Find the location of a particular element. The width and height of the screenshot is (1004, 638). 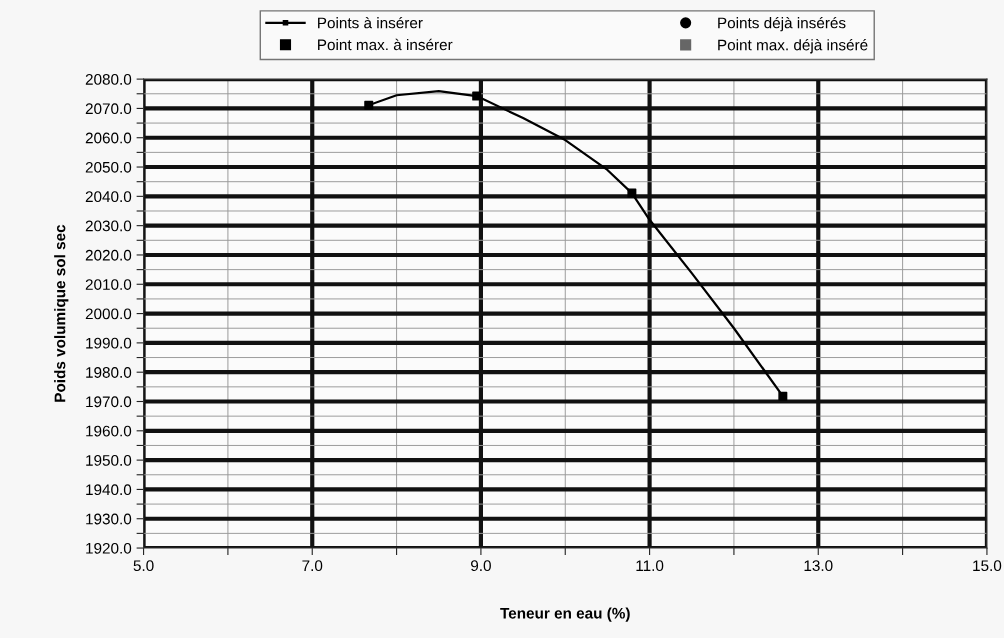

y-tick-label: 1940.0 is located at coordinates (109, 490).